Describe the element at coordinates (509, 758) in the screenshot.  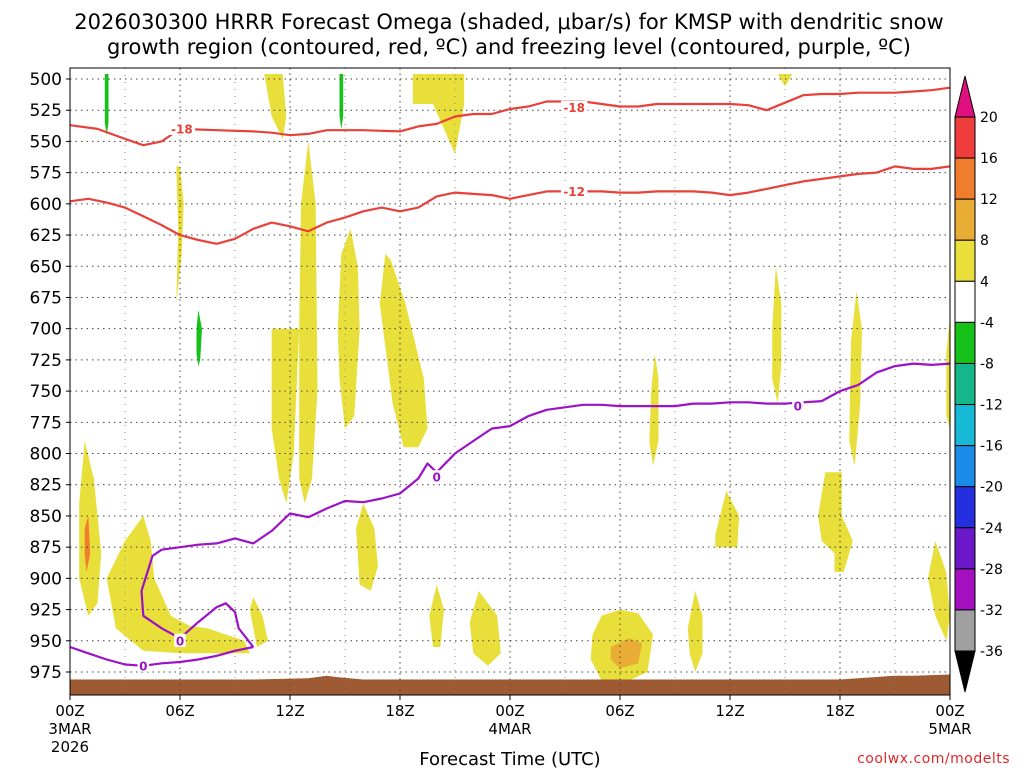
I see `x-axis-label: Forecast Time (UTC)` at that location.